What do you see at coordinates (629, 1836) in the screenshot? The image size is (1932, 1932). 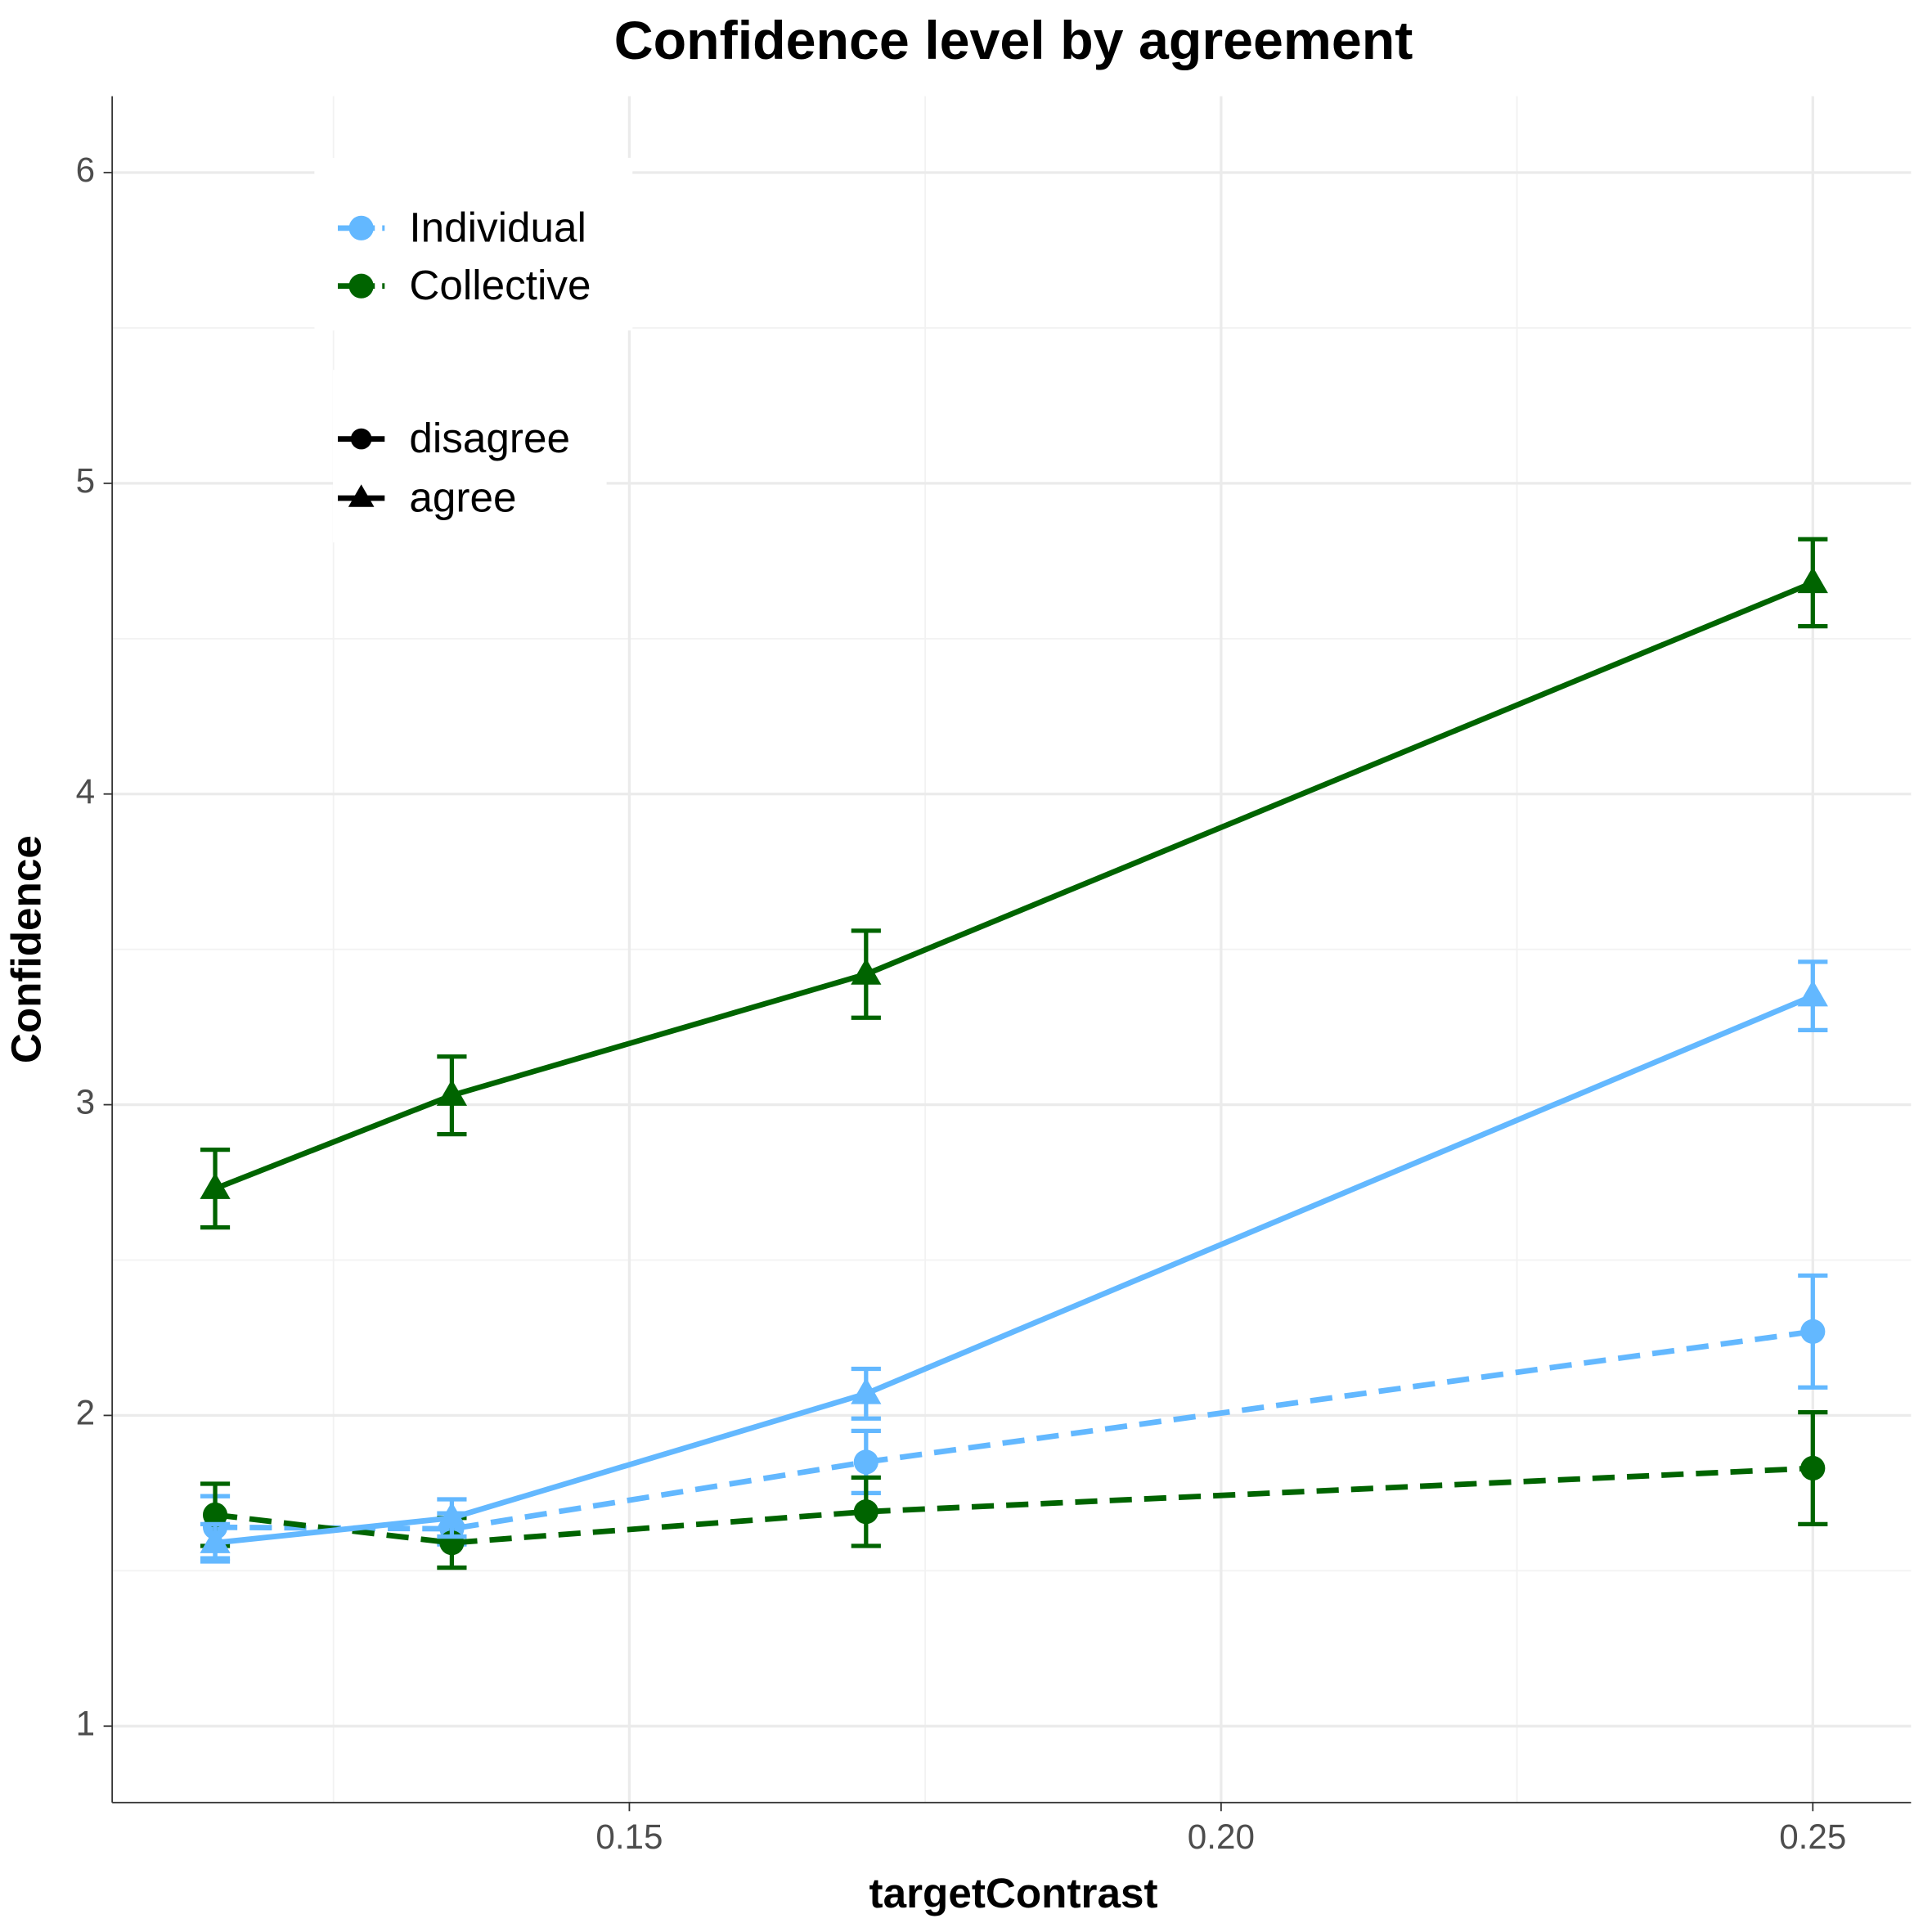 I see `x-tick-label: 0.15` at bounding box center [629, 1836].